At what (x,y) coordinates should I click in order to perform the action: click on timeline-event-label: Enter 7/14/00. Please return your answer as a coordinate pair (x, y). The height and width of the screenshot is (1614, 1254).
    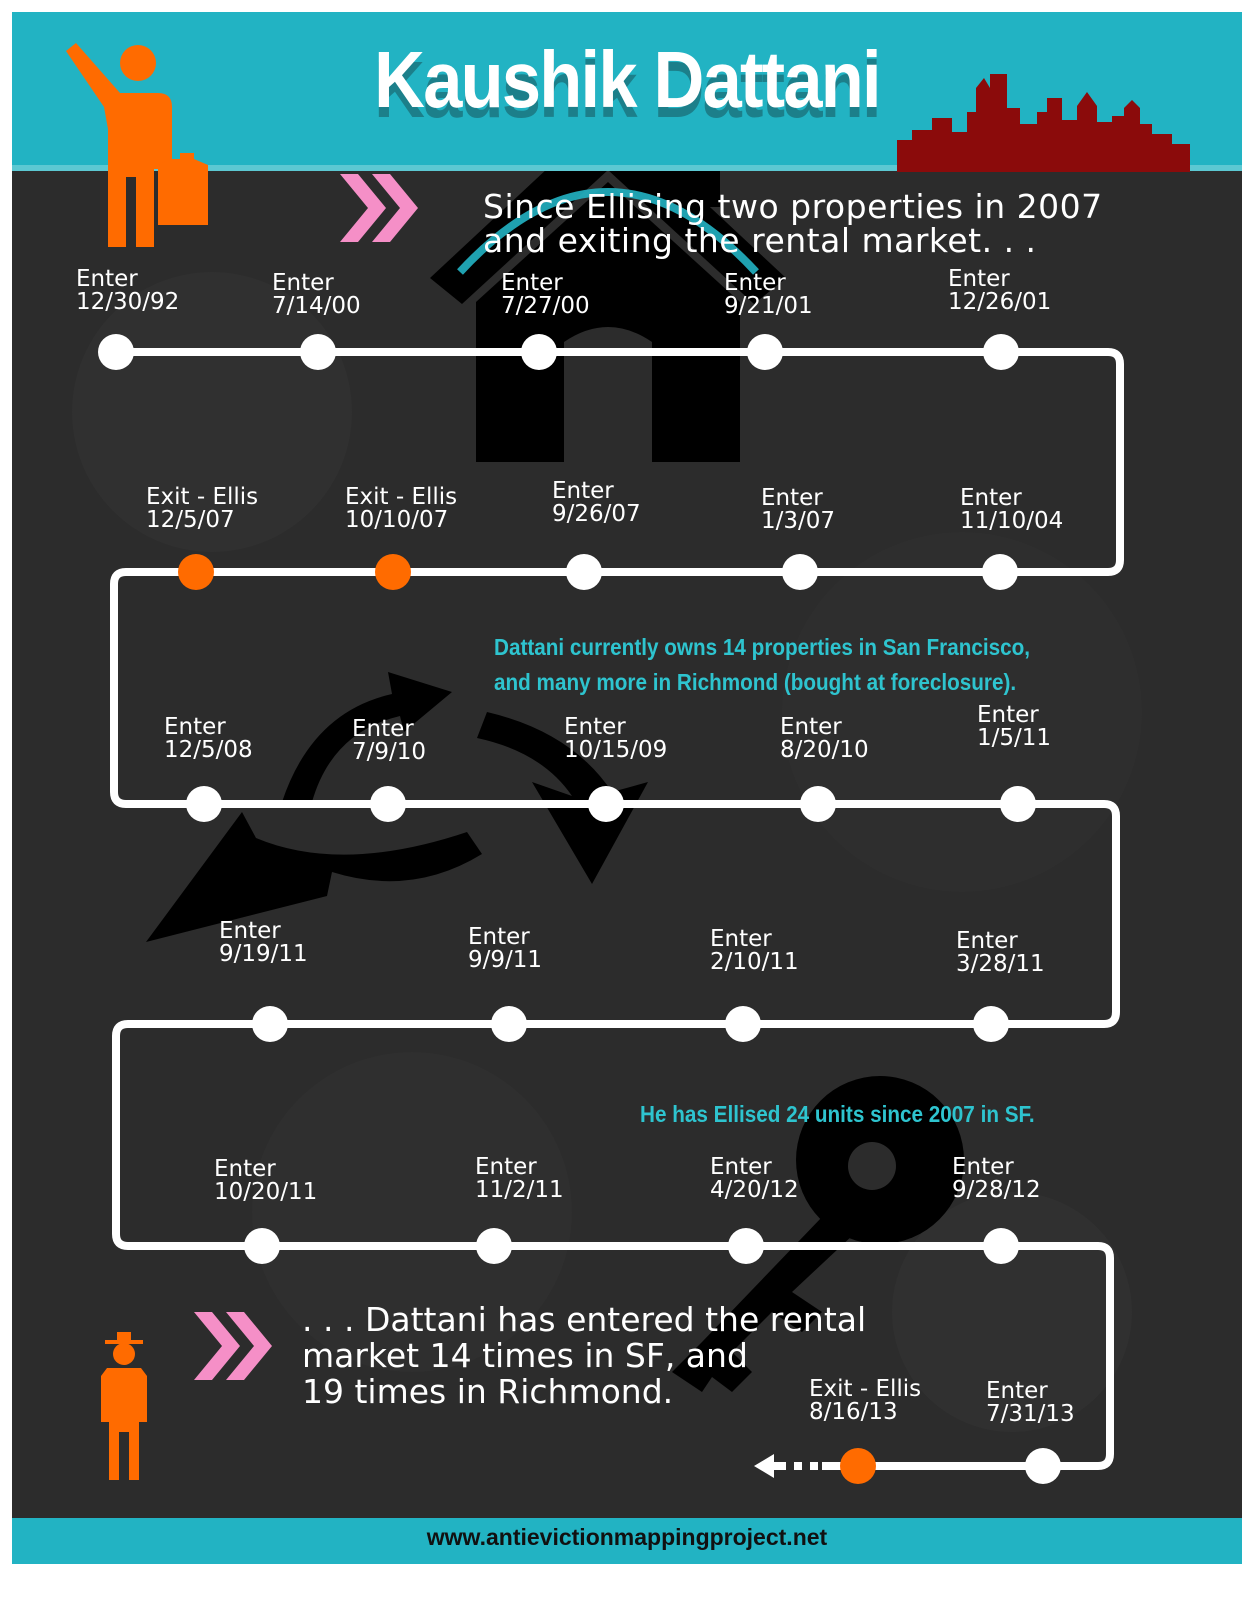
    Looking at the image, I should click on (316, 295).